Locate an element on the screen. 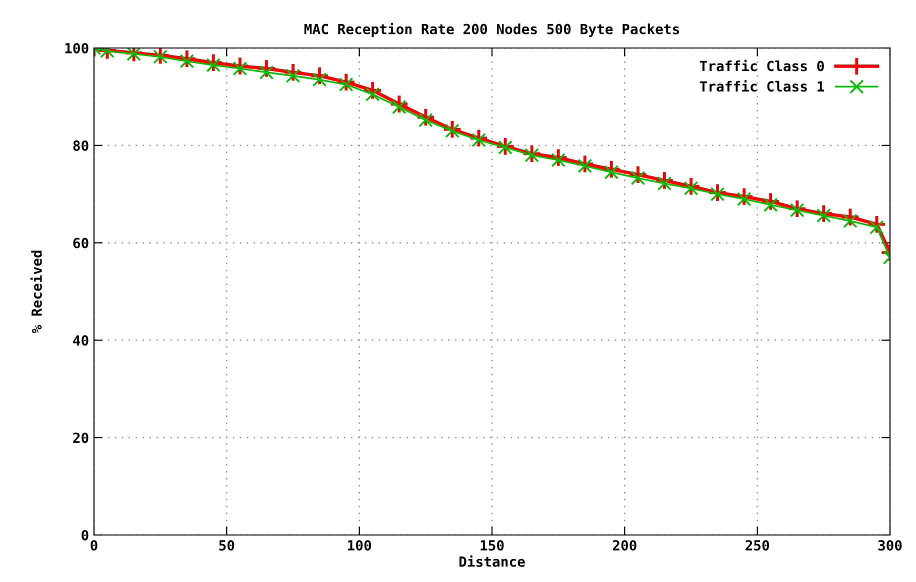 This screenshot has width=916, height=582. x-tick-label: 200 is located at coordinates (624, 545).